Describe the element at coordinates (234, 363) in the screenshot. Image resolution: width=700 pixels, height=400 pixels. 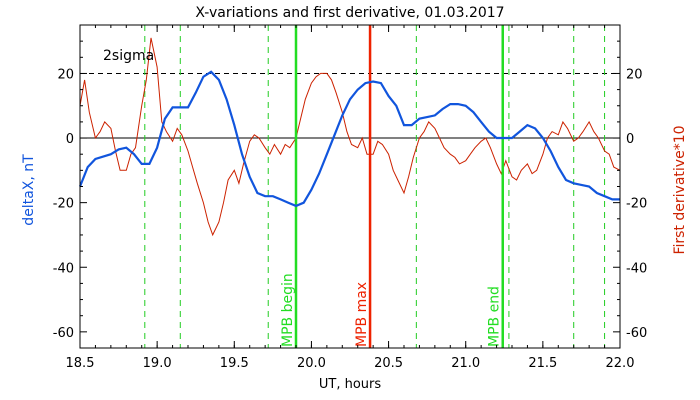
I see `x-tick-label: 19.5` at that location.